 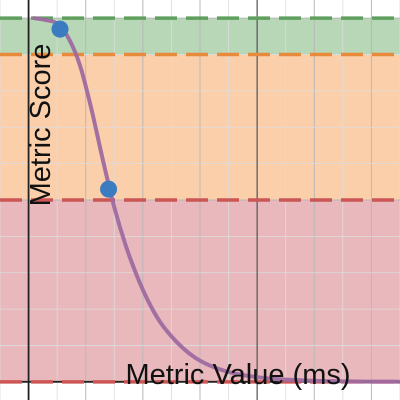 What do you see at coordinates (84, 109) in the screenshot?
I see `data-points` at bounding box center [84, 109].